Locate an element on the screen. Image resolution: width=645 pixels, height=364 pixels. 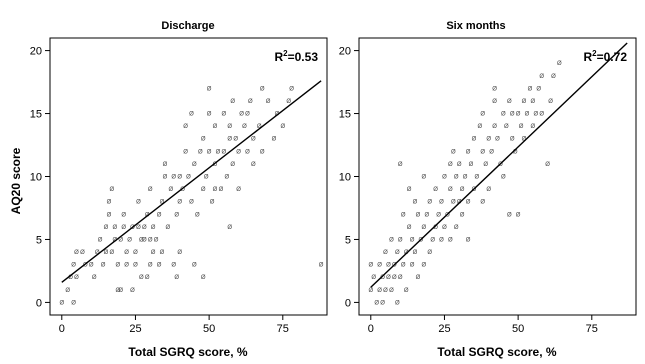
y-tick-label: 0 is located at coordinates (348, 303).